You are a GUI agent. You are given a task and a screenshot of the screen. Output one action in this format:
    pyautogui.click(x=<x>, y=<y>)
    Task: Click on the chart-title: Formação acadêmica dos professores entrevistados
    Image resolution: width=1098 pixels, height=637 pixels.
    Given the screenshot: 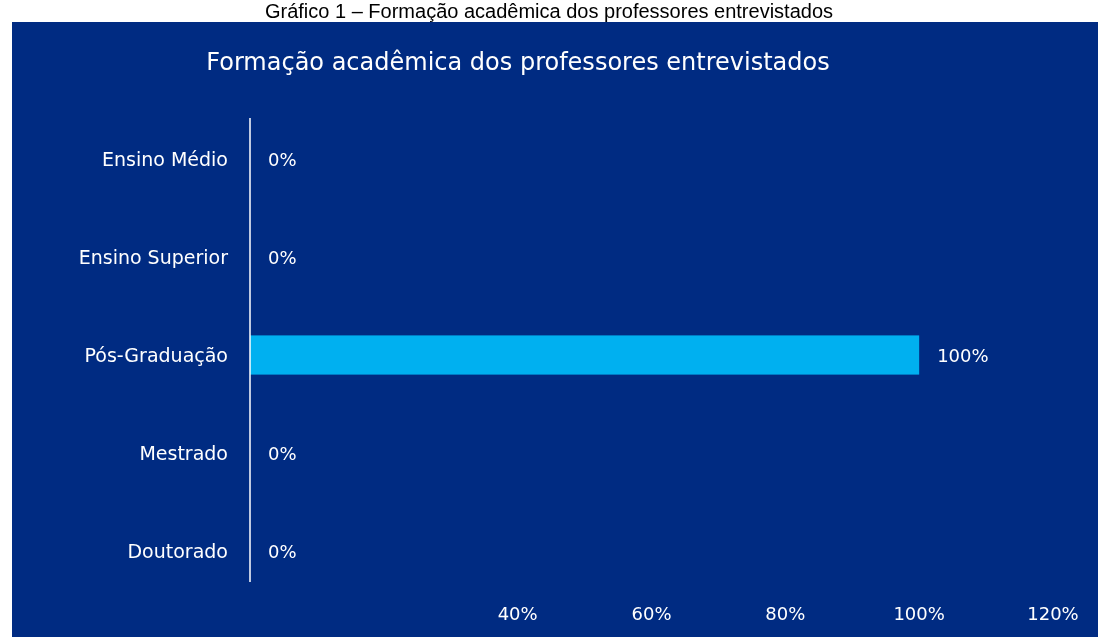 What is the action you would take?
    pyautogui.click(x=518, y=62)
    